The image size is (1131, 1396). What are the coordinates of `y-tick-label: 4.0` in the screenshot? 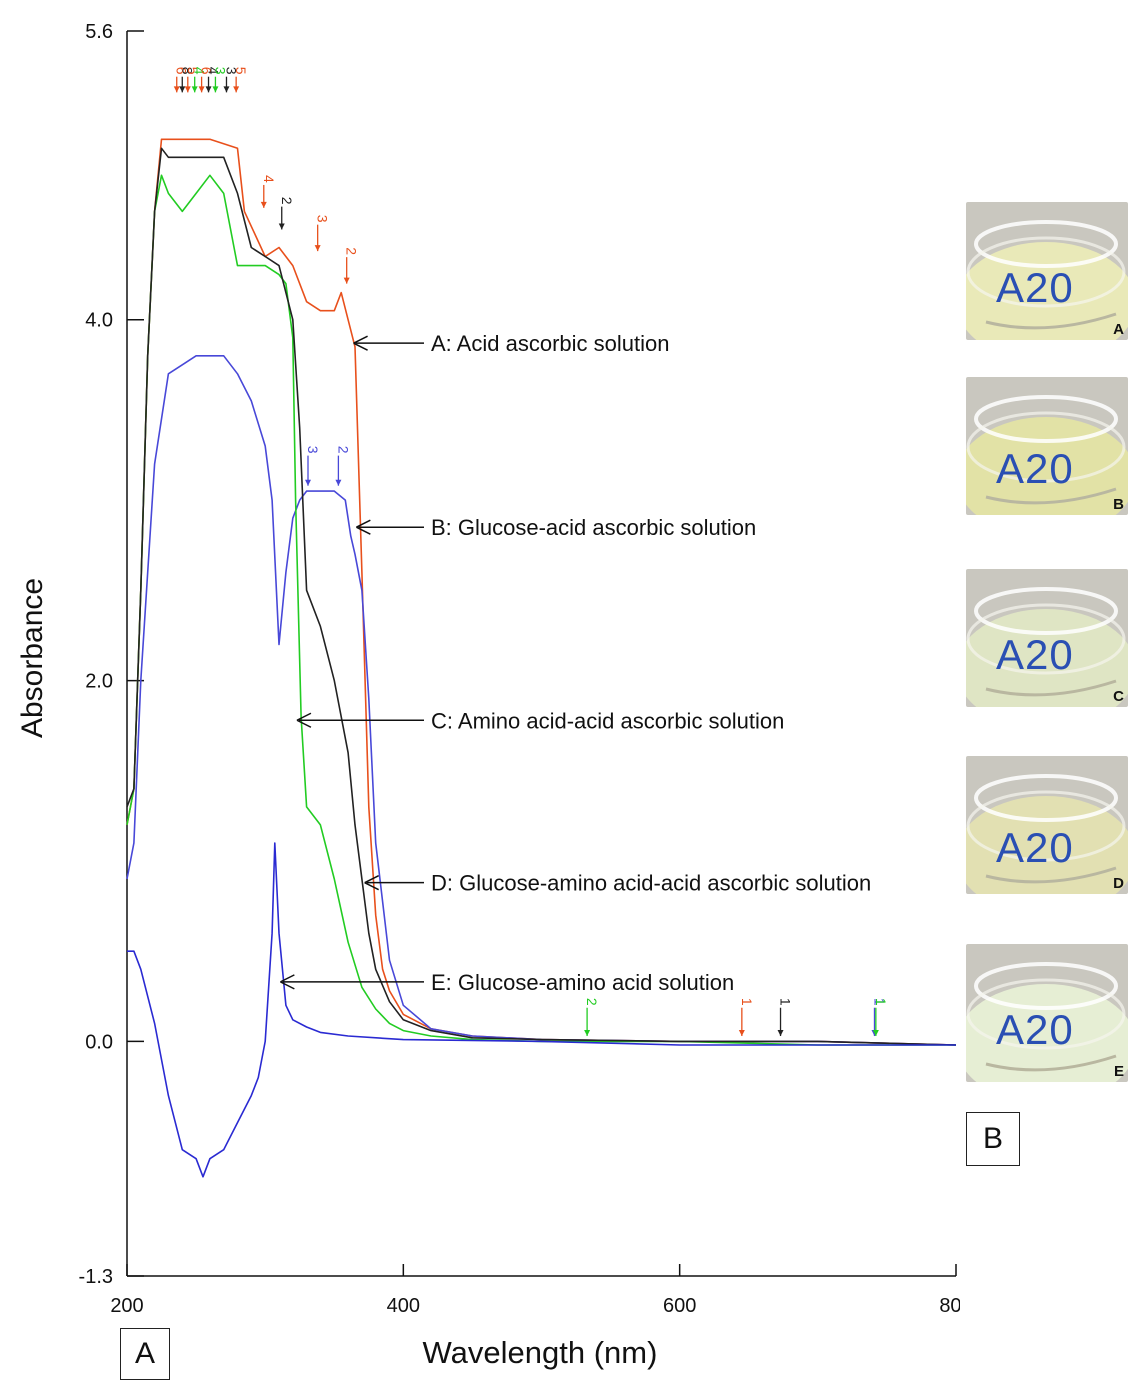 It's located at (99, 321).